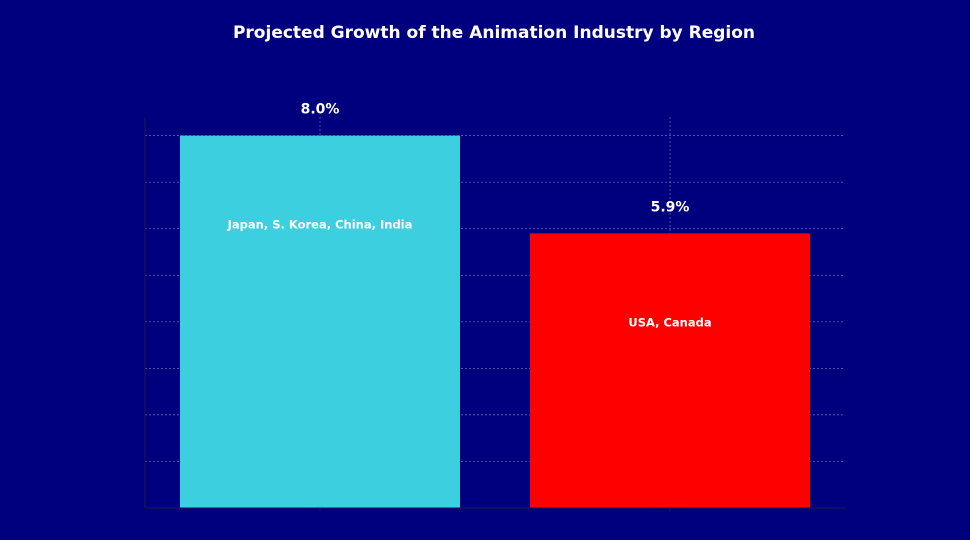  Describe the element at coordinates (669, 322) in the screenshot. I see `bar-category-label: USA, Canada` at that location.